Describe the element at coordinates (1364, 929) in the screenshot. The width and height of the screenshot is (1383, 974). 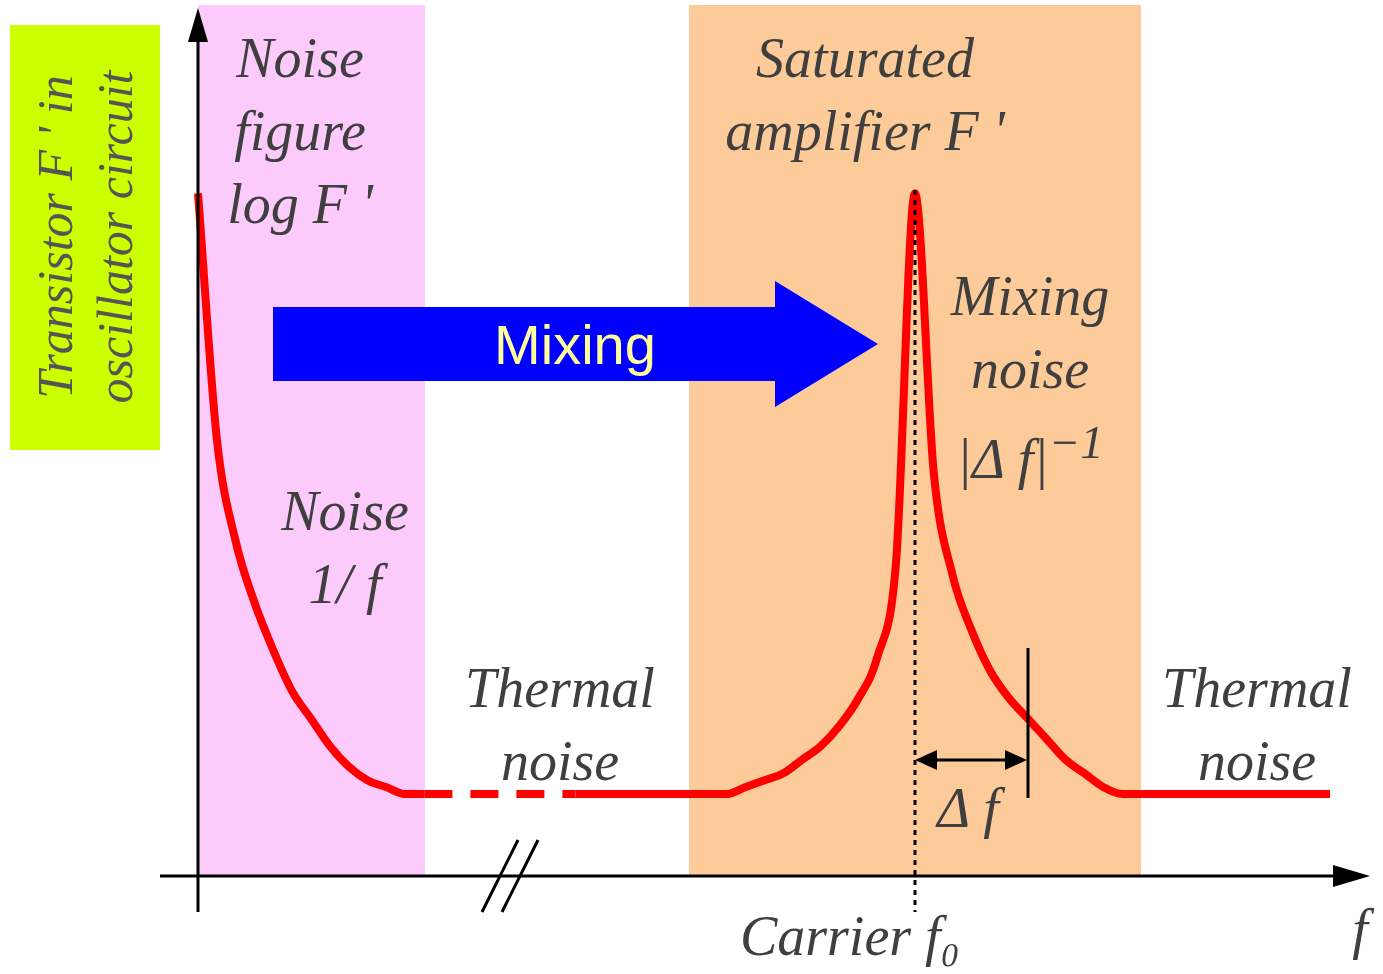
I see `x-axis-title: f` at that location.